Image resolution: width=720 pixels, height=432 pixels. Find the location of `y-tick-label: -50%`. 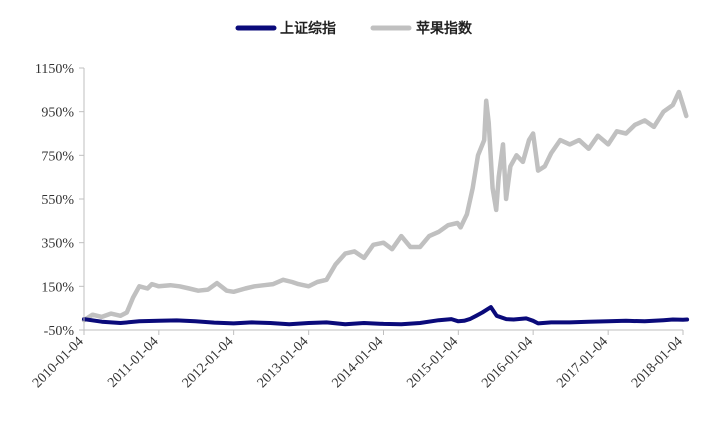

y-tick-label: -50% is located at coordinates (59, 331).